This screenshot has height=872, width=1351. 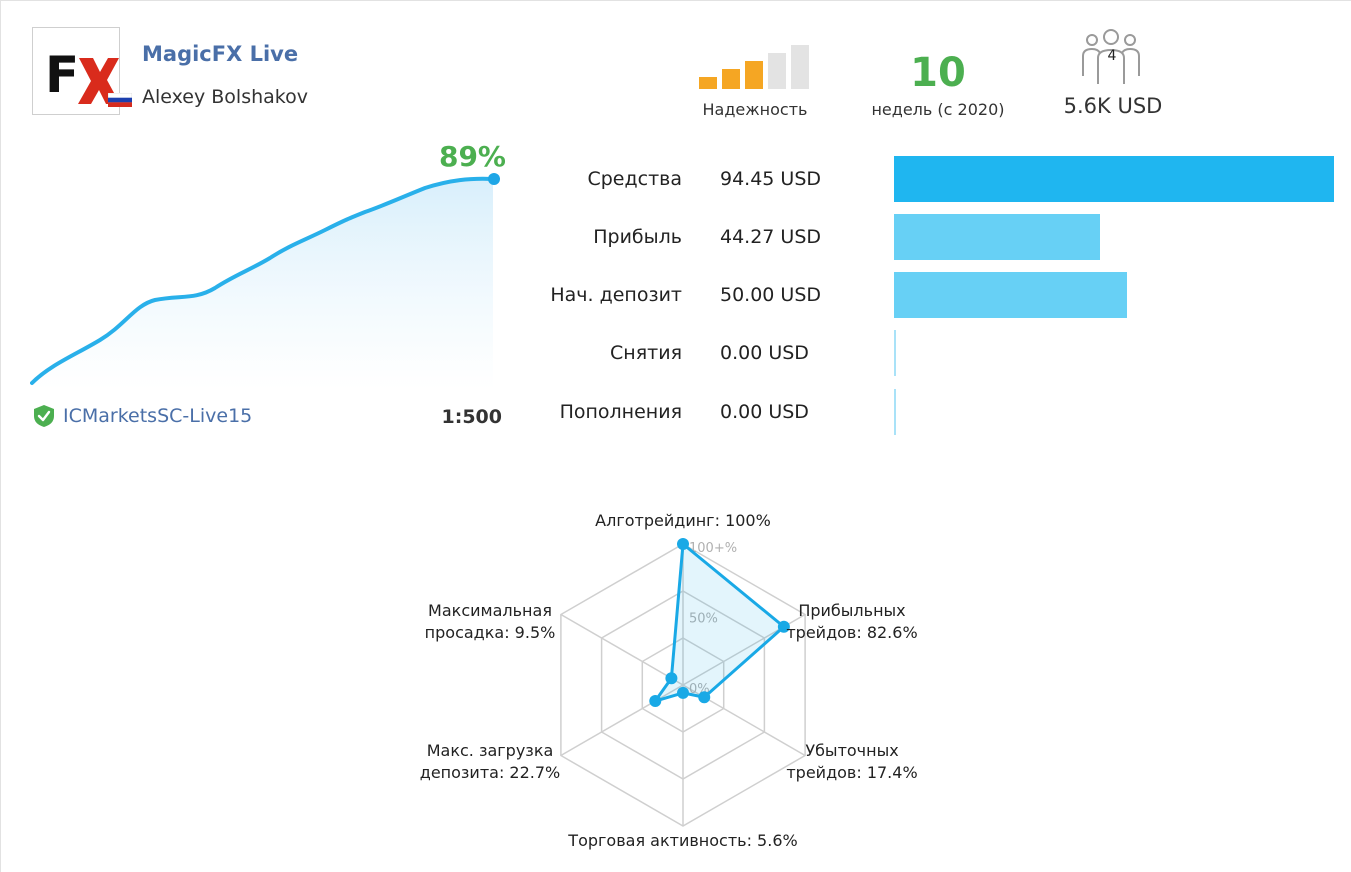 I want to click on subscribers-funds: 5.6K USD, so click(x=1113, y=106).